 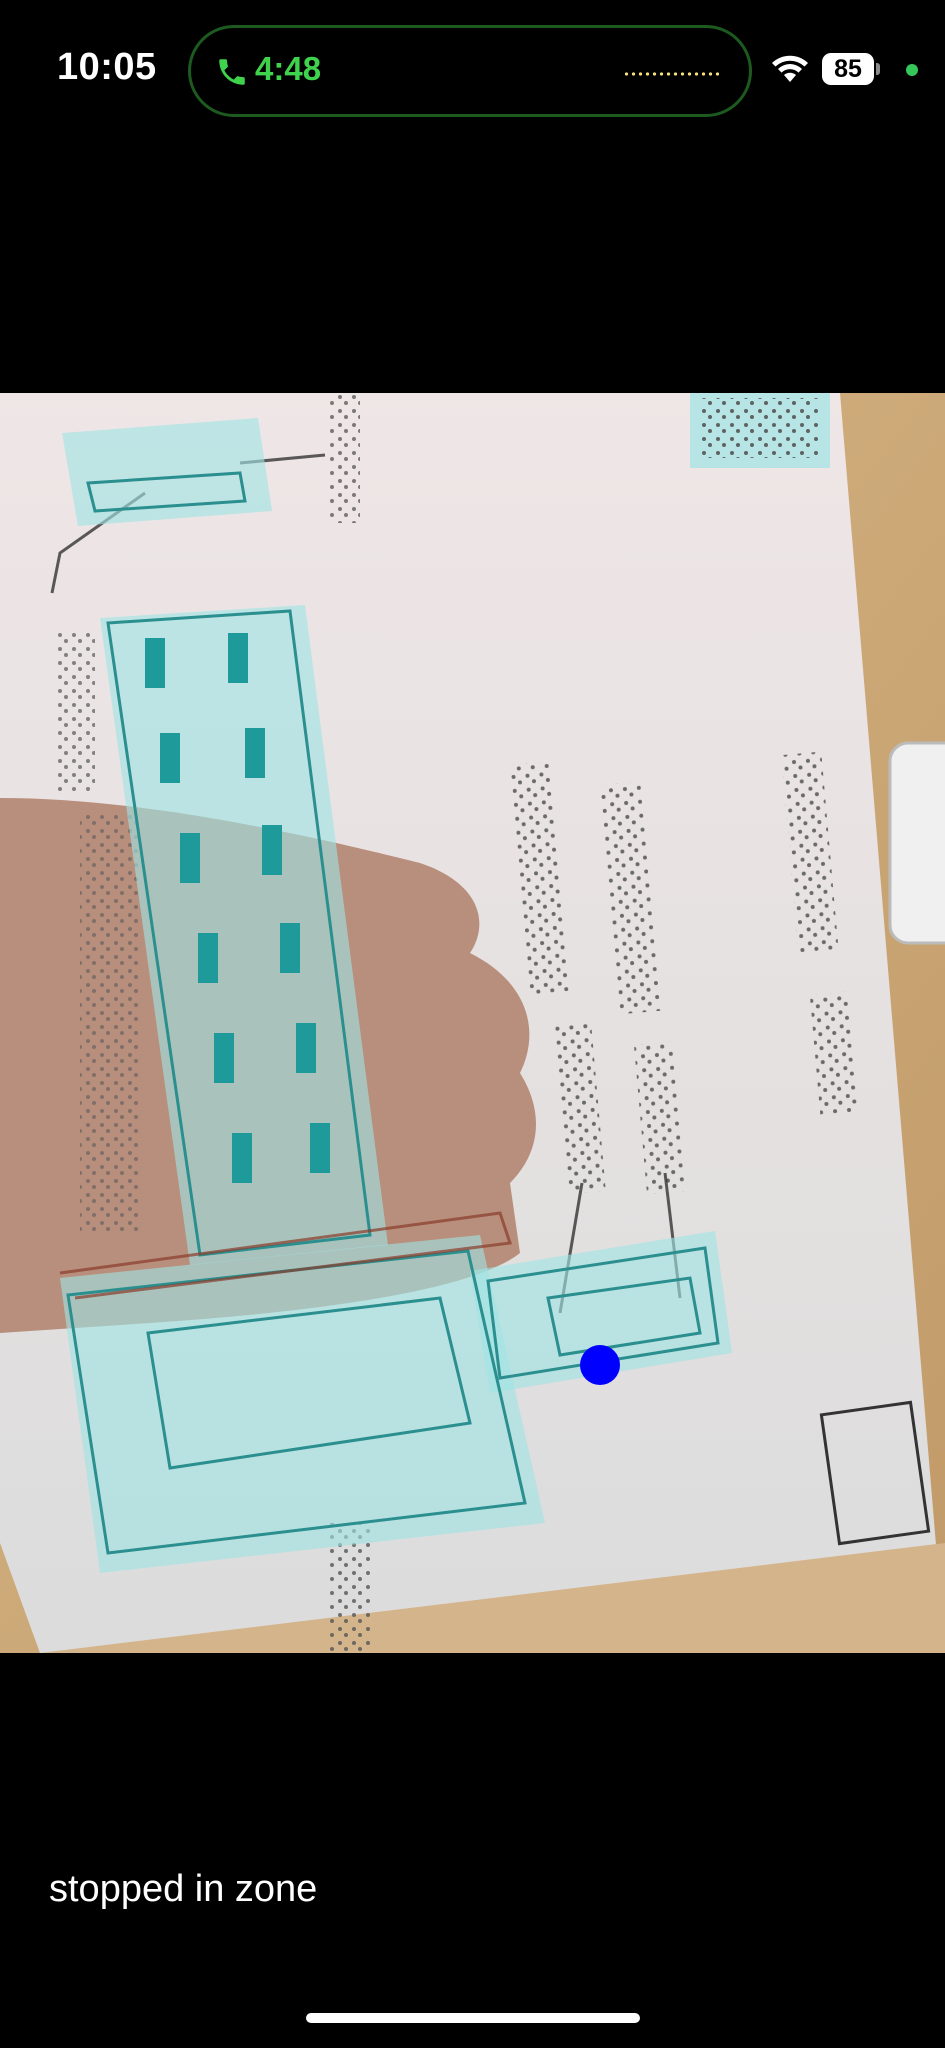 I want to click on battery-icon: 85, so click(x=848, y=69).